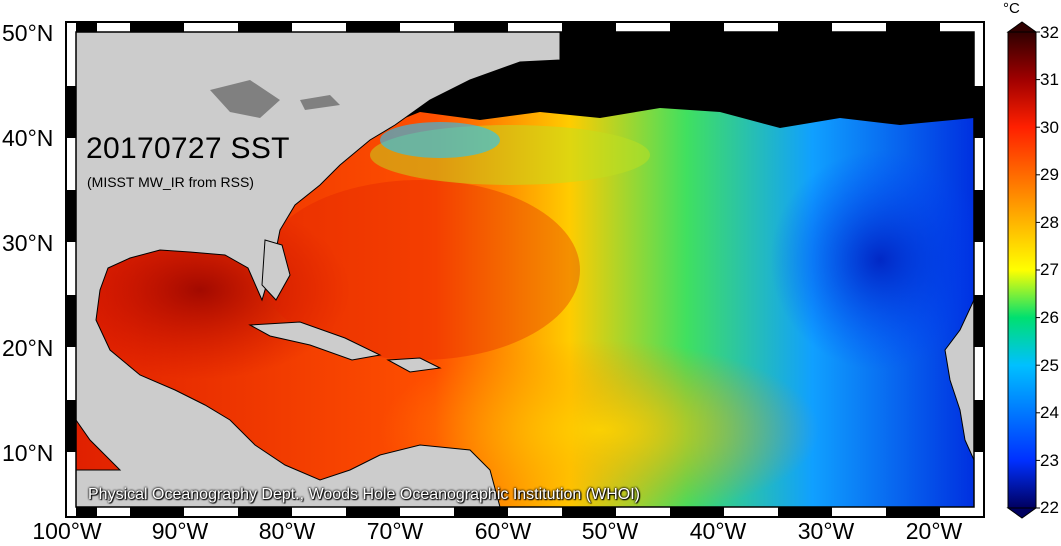  I want to click on colorbar-unit: °C, so click(1011, 8).